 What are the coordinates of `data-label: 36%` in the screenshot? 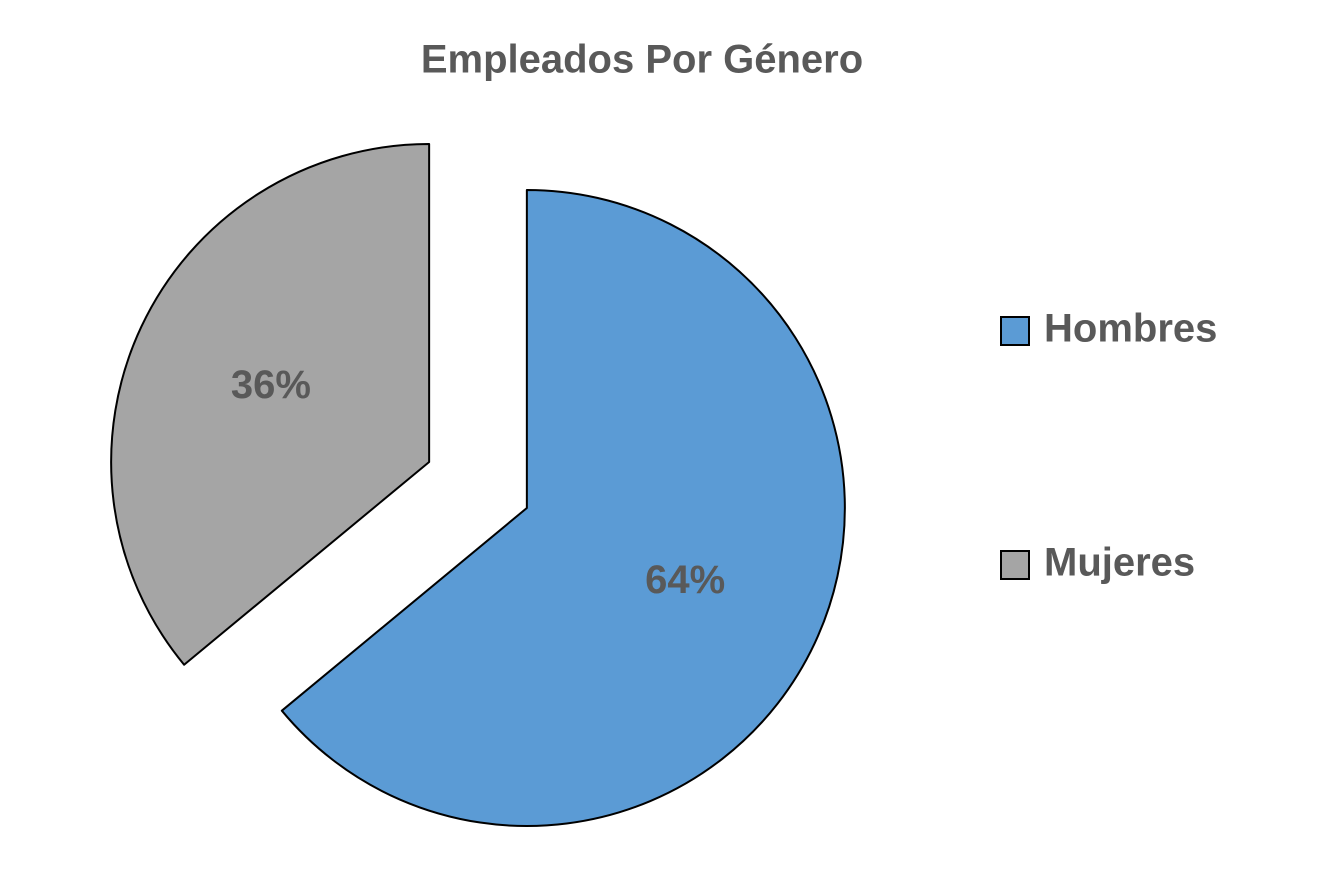 It's located at (271, 385).